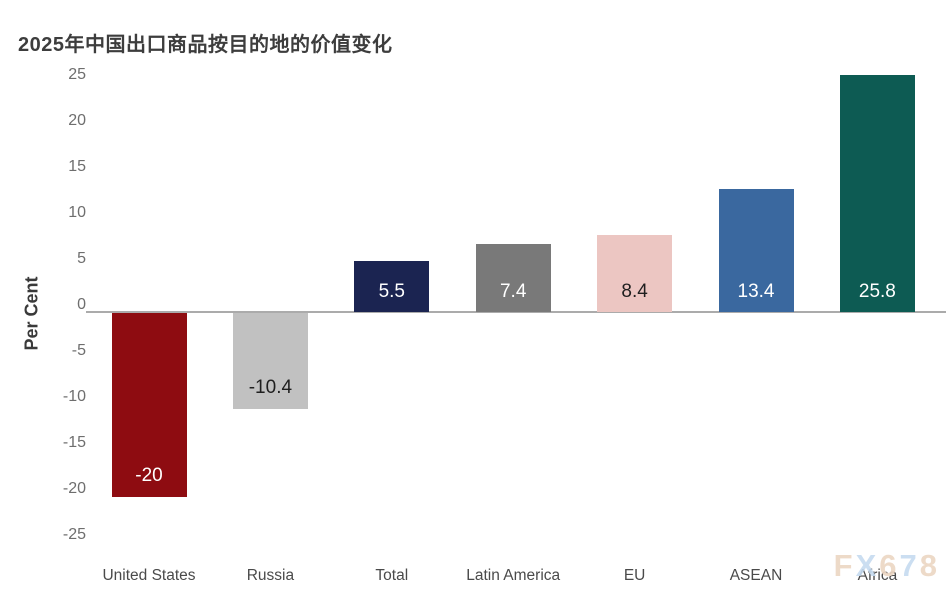  I want to click on value-label: -20, so click(149, 475).